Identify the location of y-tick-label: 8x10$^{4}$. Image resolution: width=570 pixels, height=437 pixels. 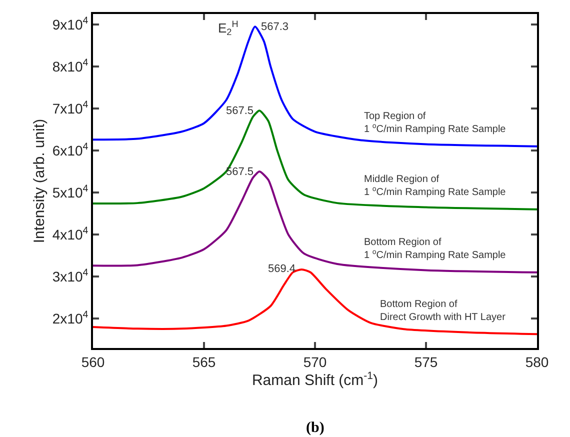
(70, 66).